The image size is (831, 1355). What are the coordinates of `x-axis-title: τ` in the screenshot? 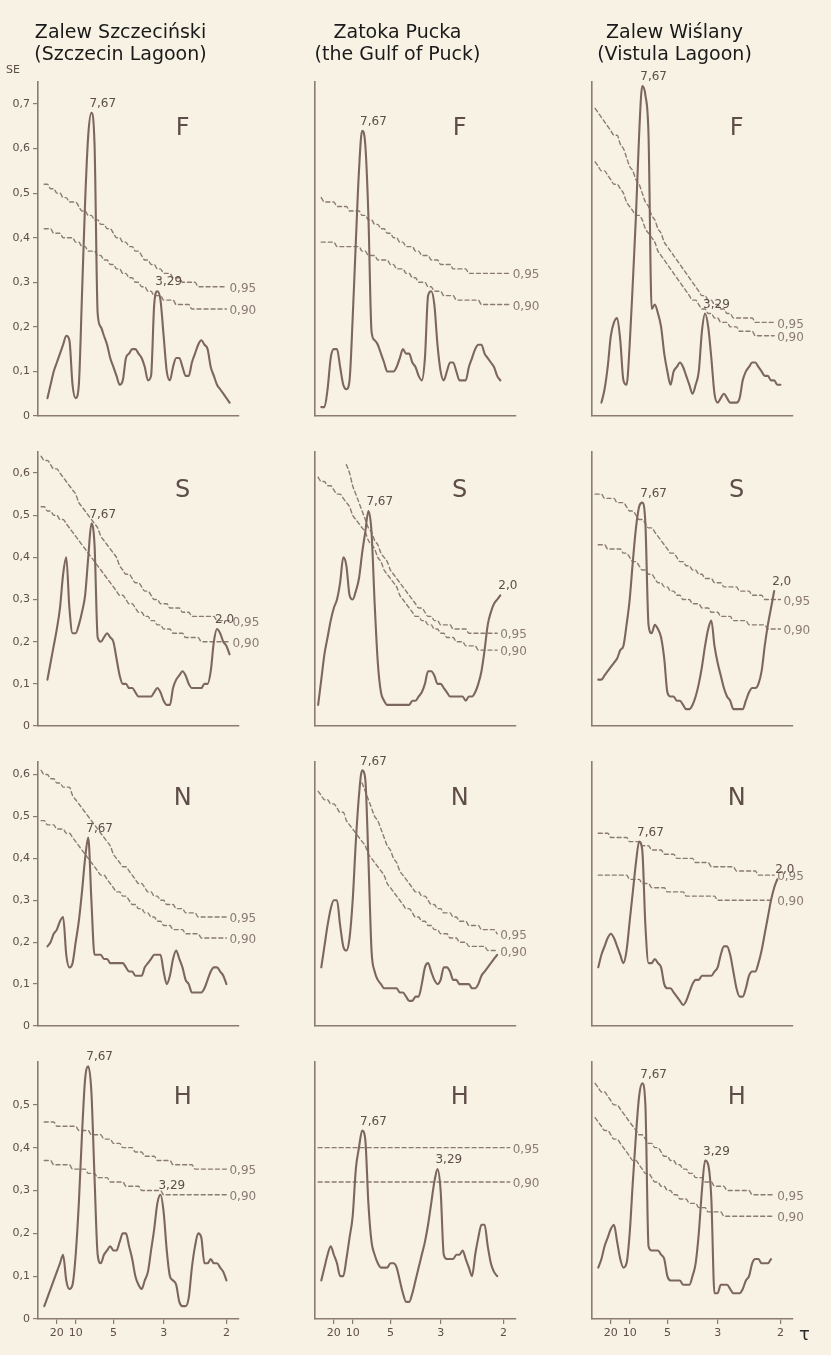 It's located at (804, 1333).